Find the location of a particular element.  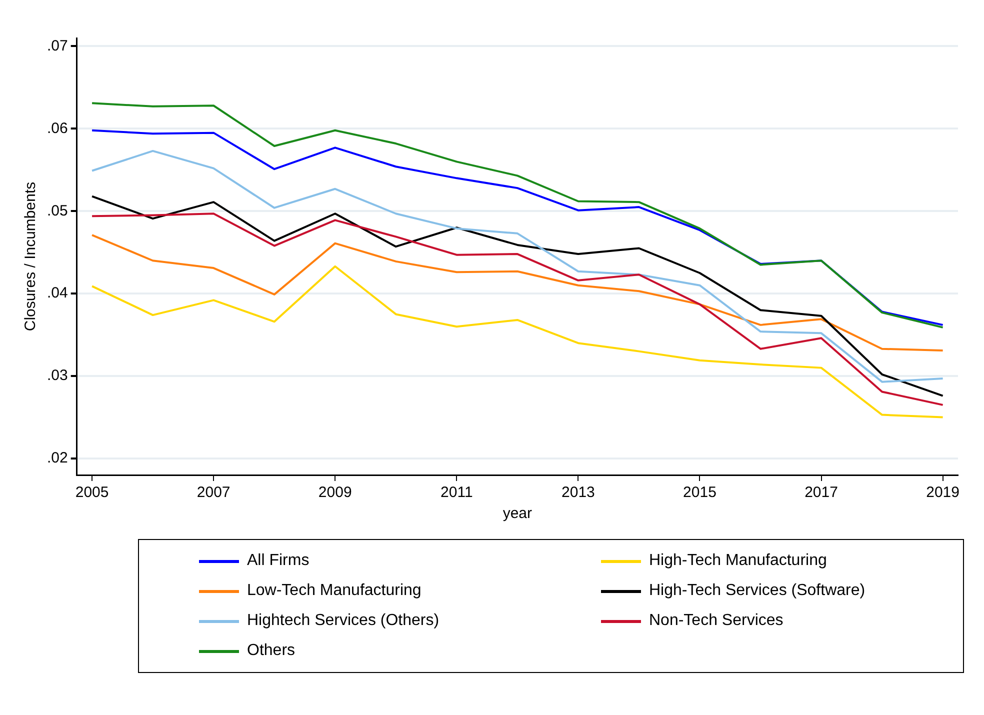

legend-label: Hightech Services (Others) is located at coordinates (343, 621).